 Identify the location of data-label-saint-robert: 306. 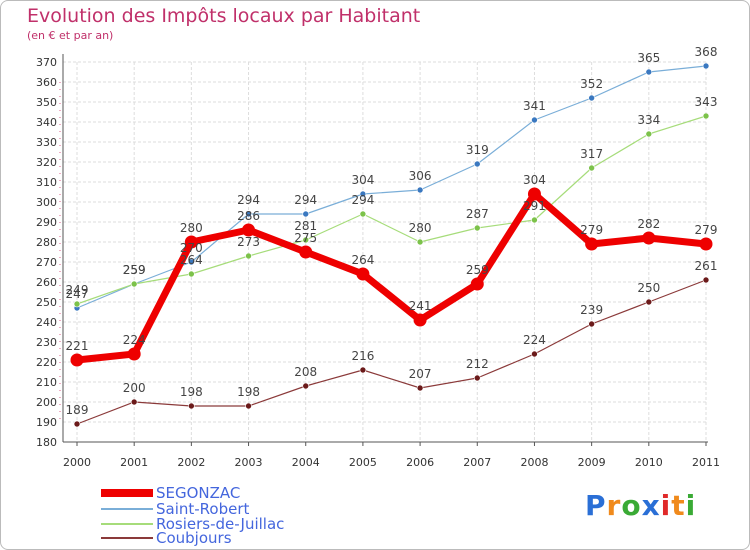
(420, 176).